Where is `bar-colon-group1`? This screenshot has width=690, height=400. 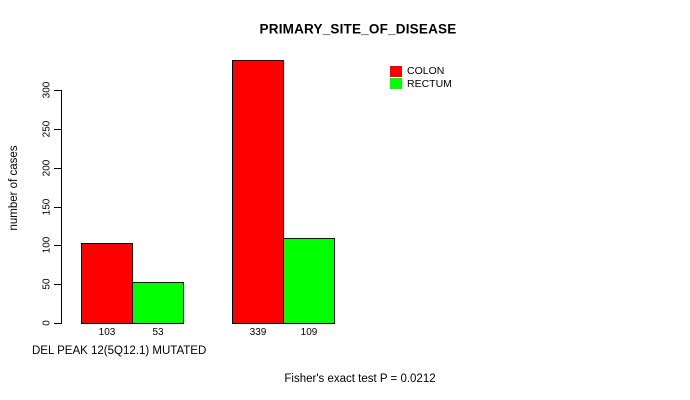 bar-colon-group1 is located at coordinates (107, 283).